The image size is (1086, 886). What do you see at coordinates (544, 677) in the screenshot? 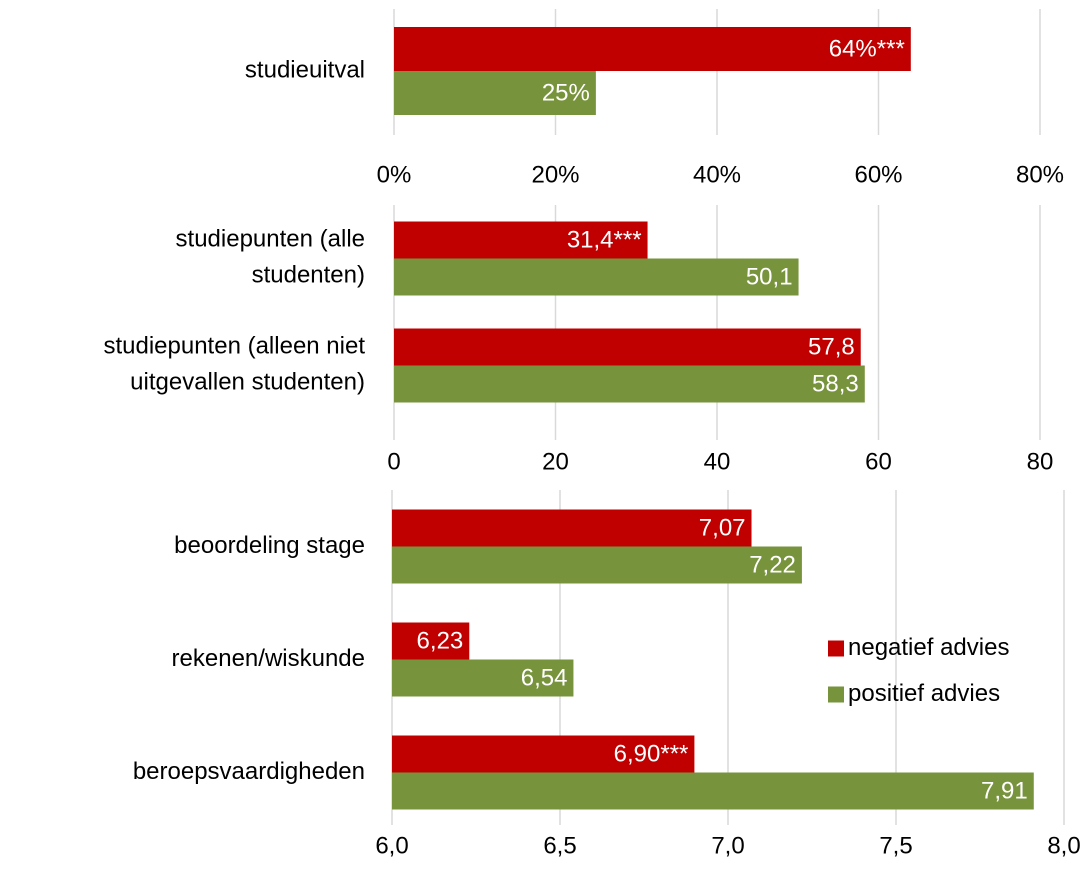
I see `value-label: 6,54` at bounding box center [544, 677].